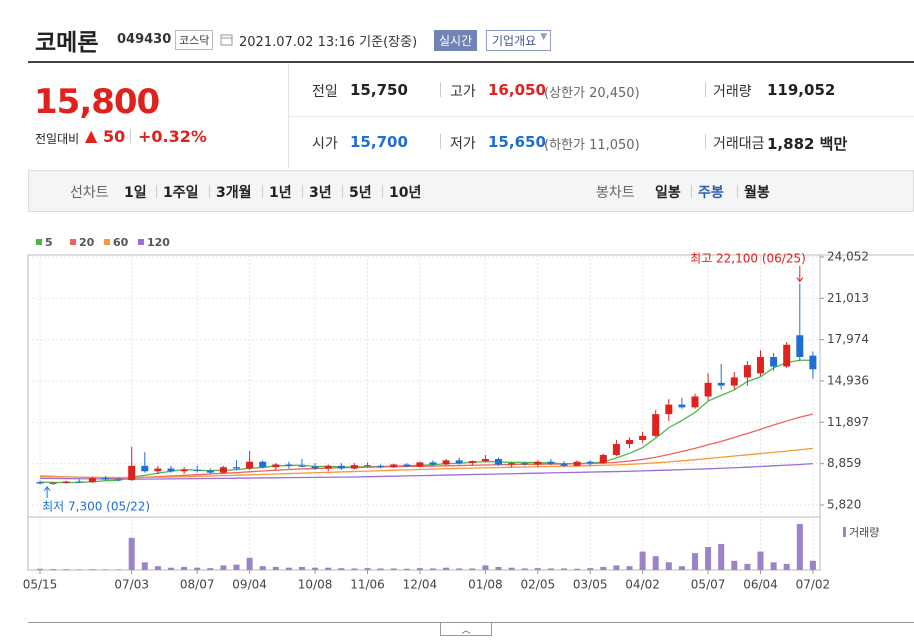 This screenshot has height=642, width=914. I want to click on cell-label: 고가, so click(463, 92).